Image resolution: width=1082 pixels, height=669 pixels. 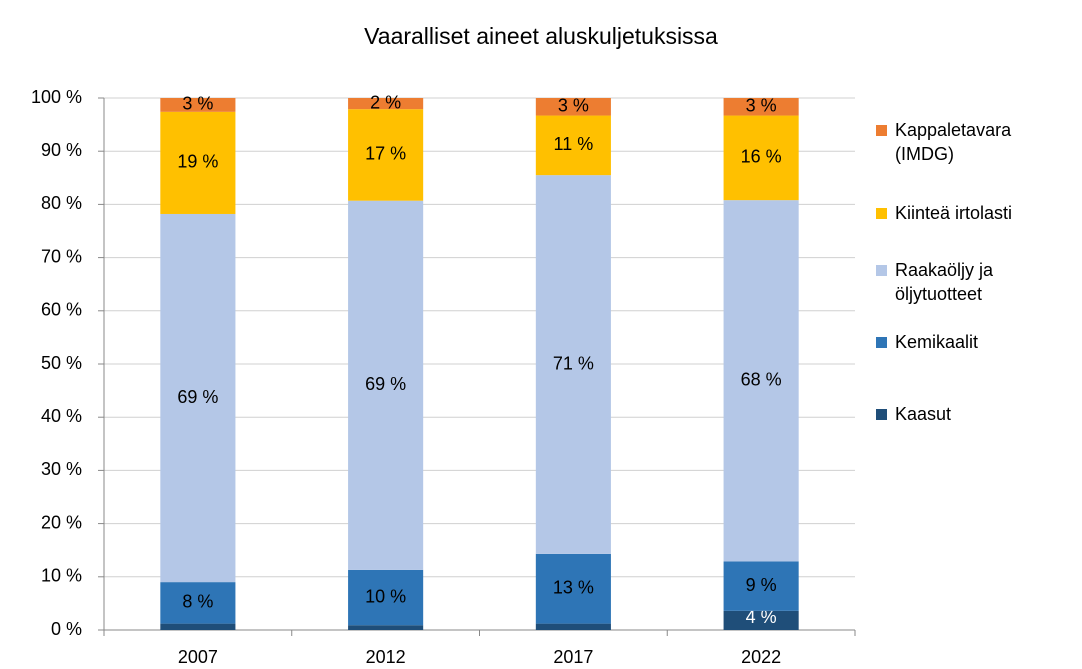 I want to click on data-label: 71 %, so click(x=573, y=363).